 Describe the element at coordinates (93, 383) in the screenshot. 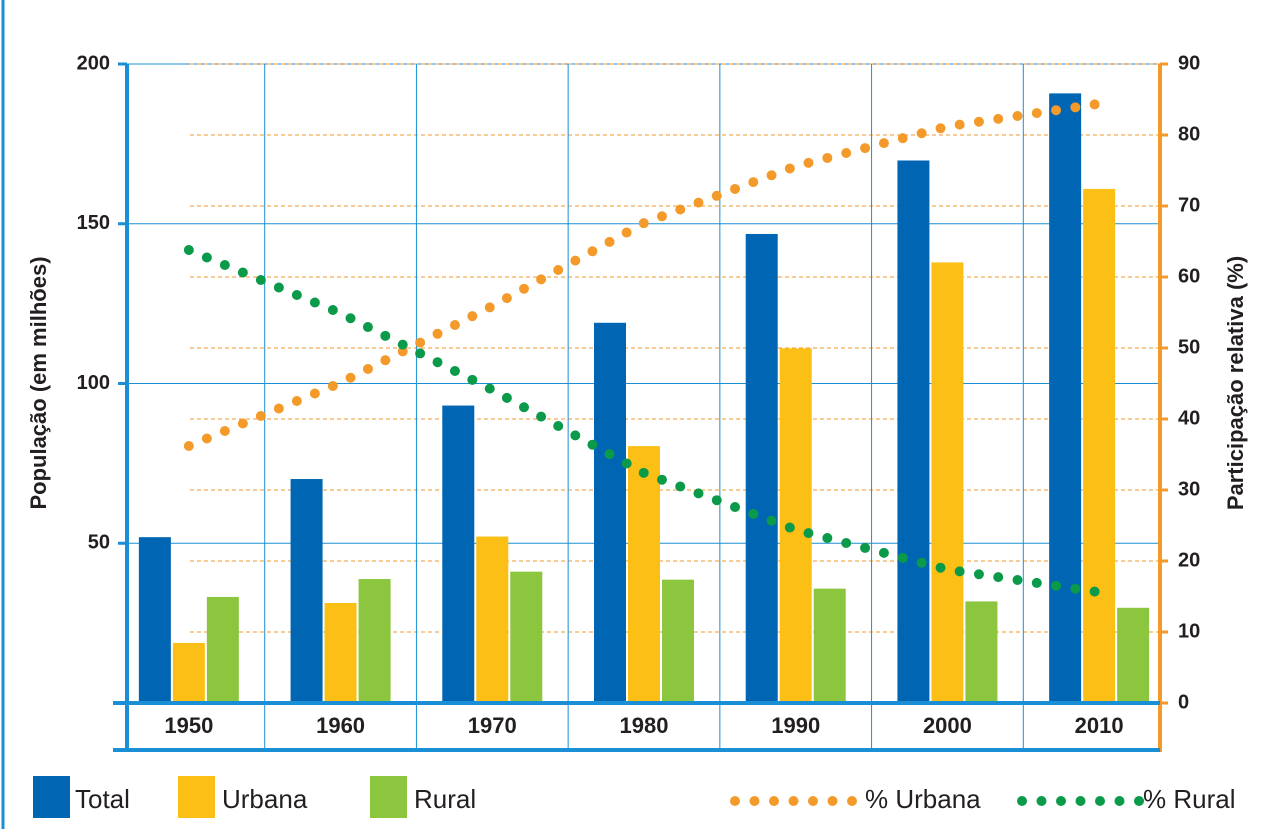

I see `y-tick-label: 100` at that location.